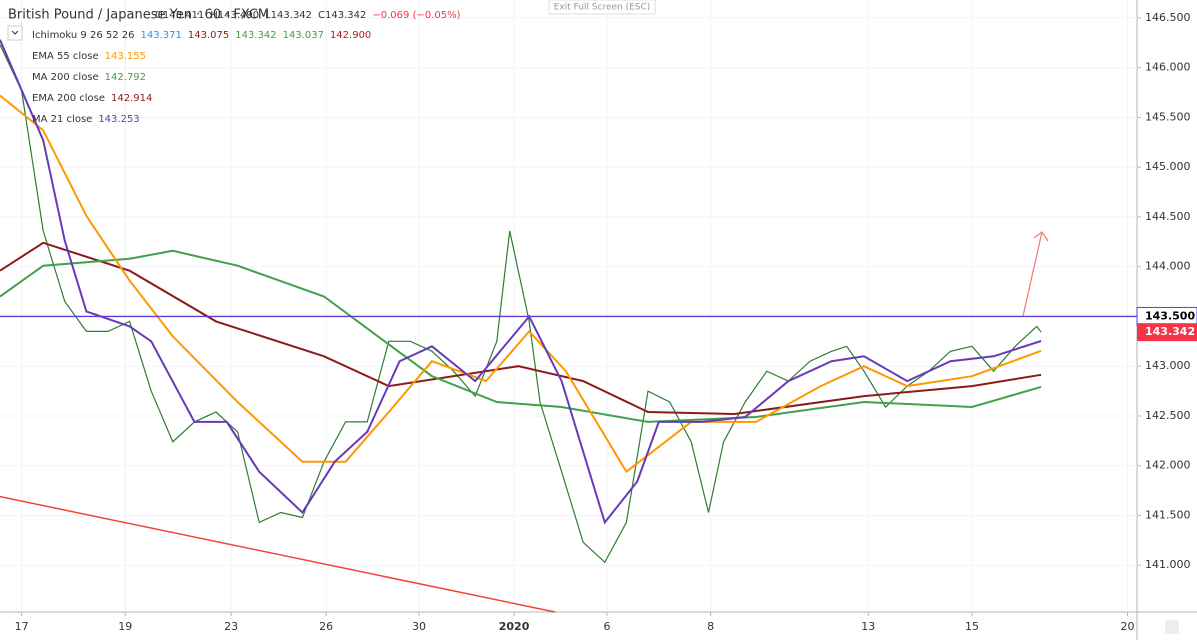 The height and width of the screenshot is (640, 1197). I want to click on ohlc-value: C143.342, so click(342, 15).